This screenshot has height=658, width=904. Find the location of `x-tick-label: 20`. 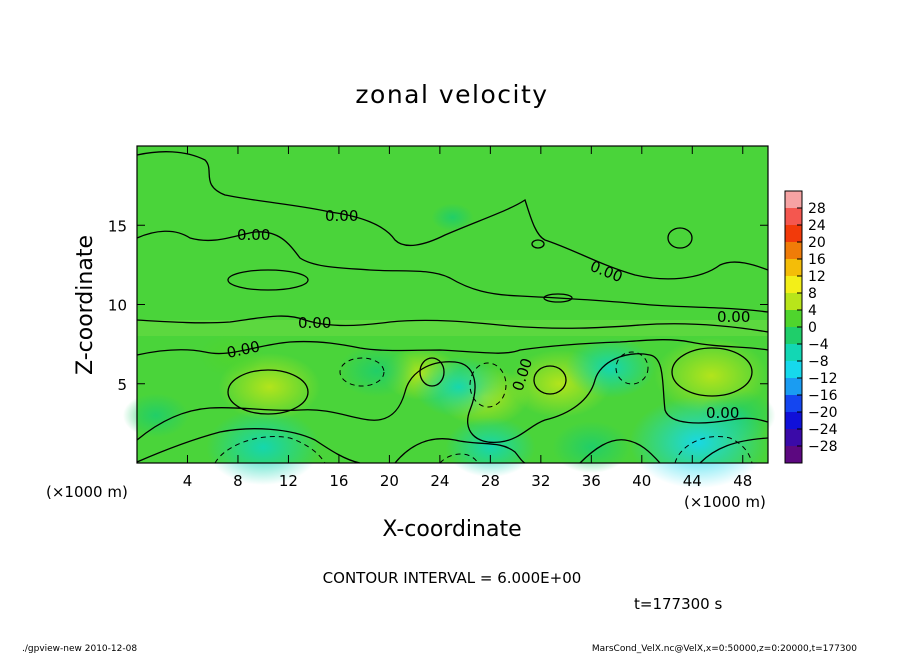

x-tick-label: 20 is located at coordinates (389, 481).